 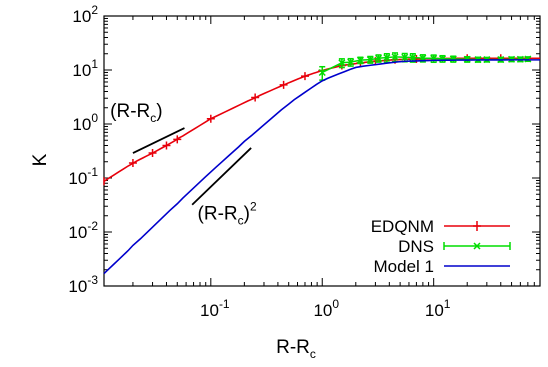 I want to click on legend-label-dns: DNS, so click(x=416, y=246).